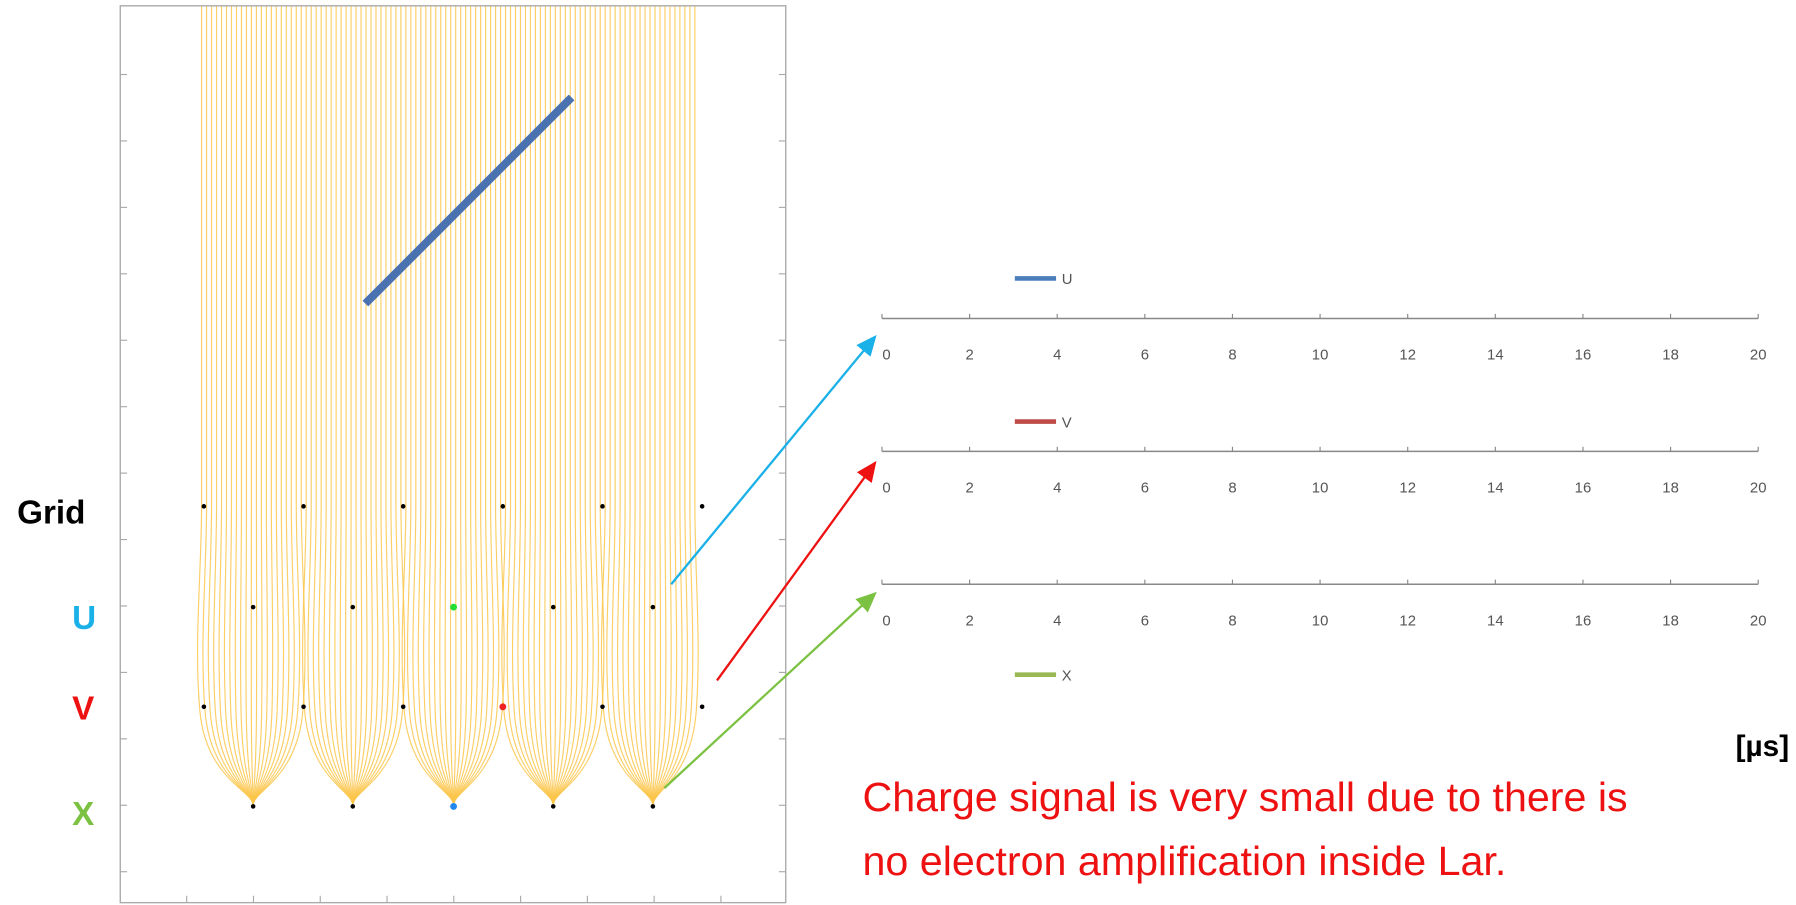  What do you see at coordinates (1067, 423) in the screenshot?
I see `legend-label: V` at bounding box center [1067, 423].